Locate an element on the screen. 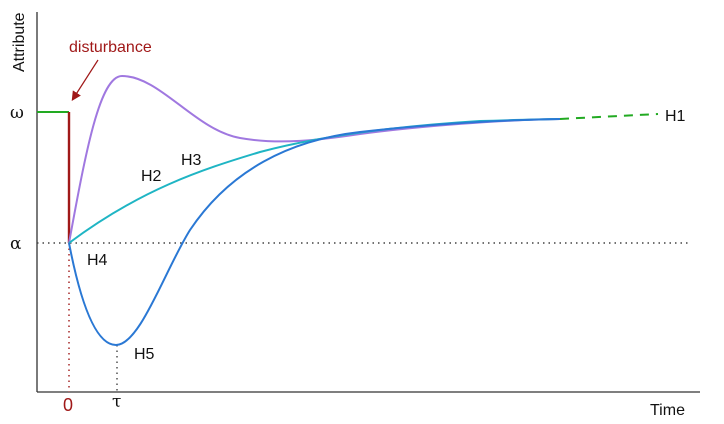  disturbance-arrow is located at coordinates (85, 80).